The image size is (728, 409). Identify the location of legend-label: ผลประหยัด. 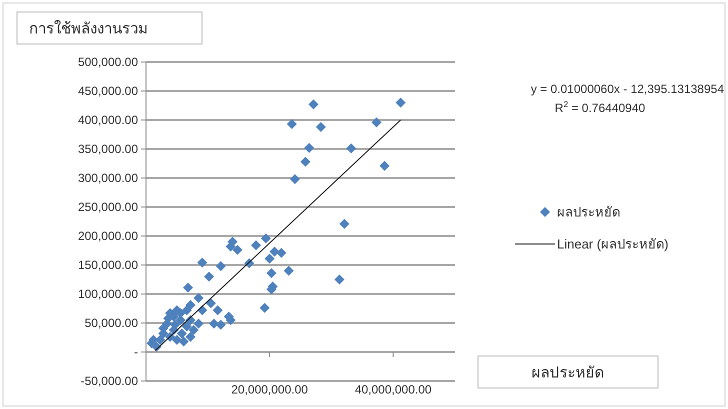
(588, 212).